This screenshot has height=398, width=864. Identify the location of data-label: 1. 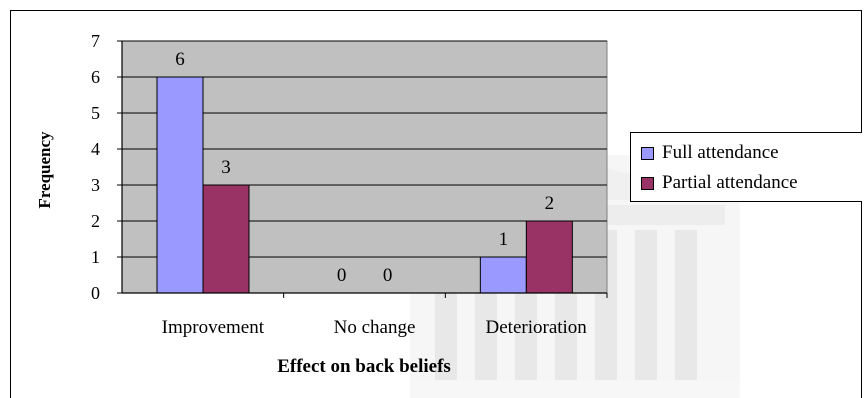
(504, 239).